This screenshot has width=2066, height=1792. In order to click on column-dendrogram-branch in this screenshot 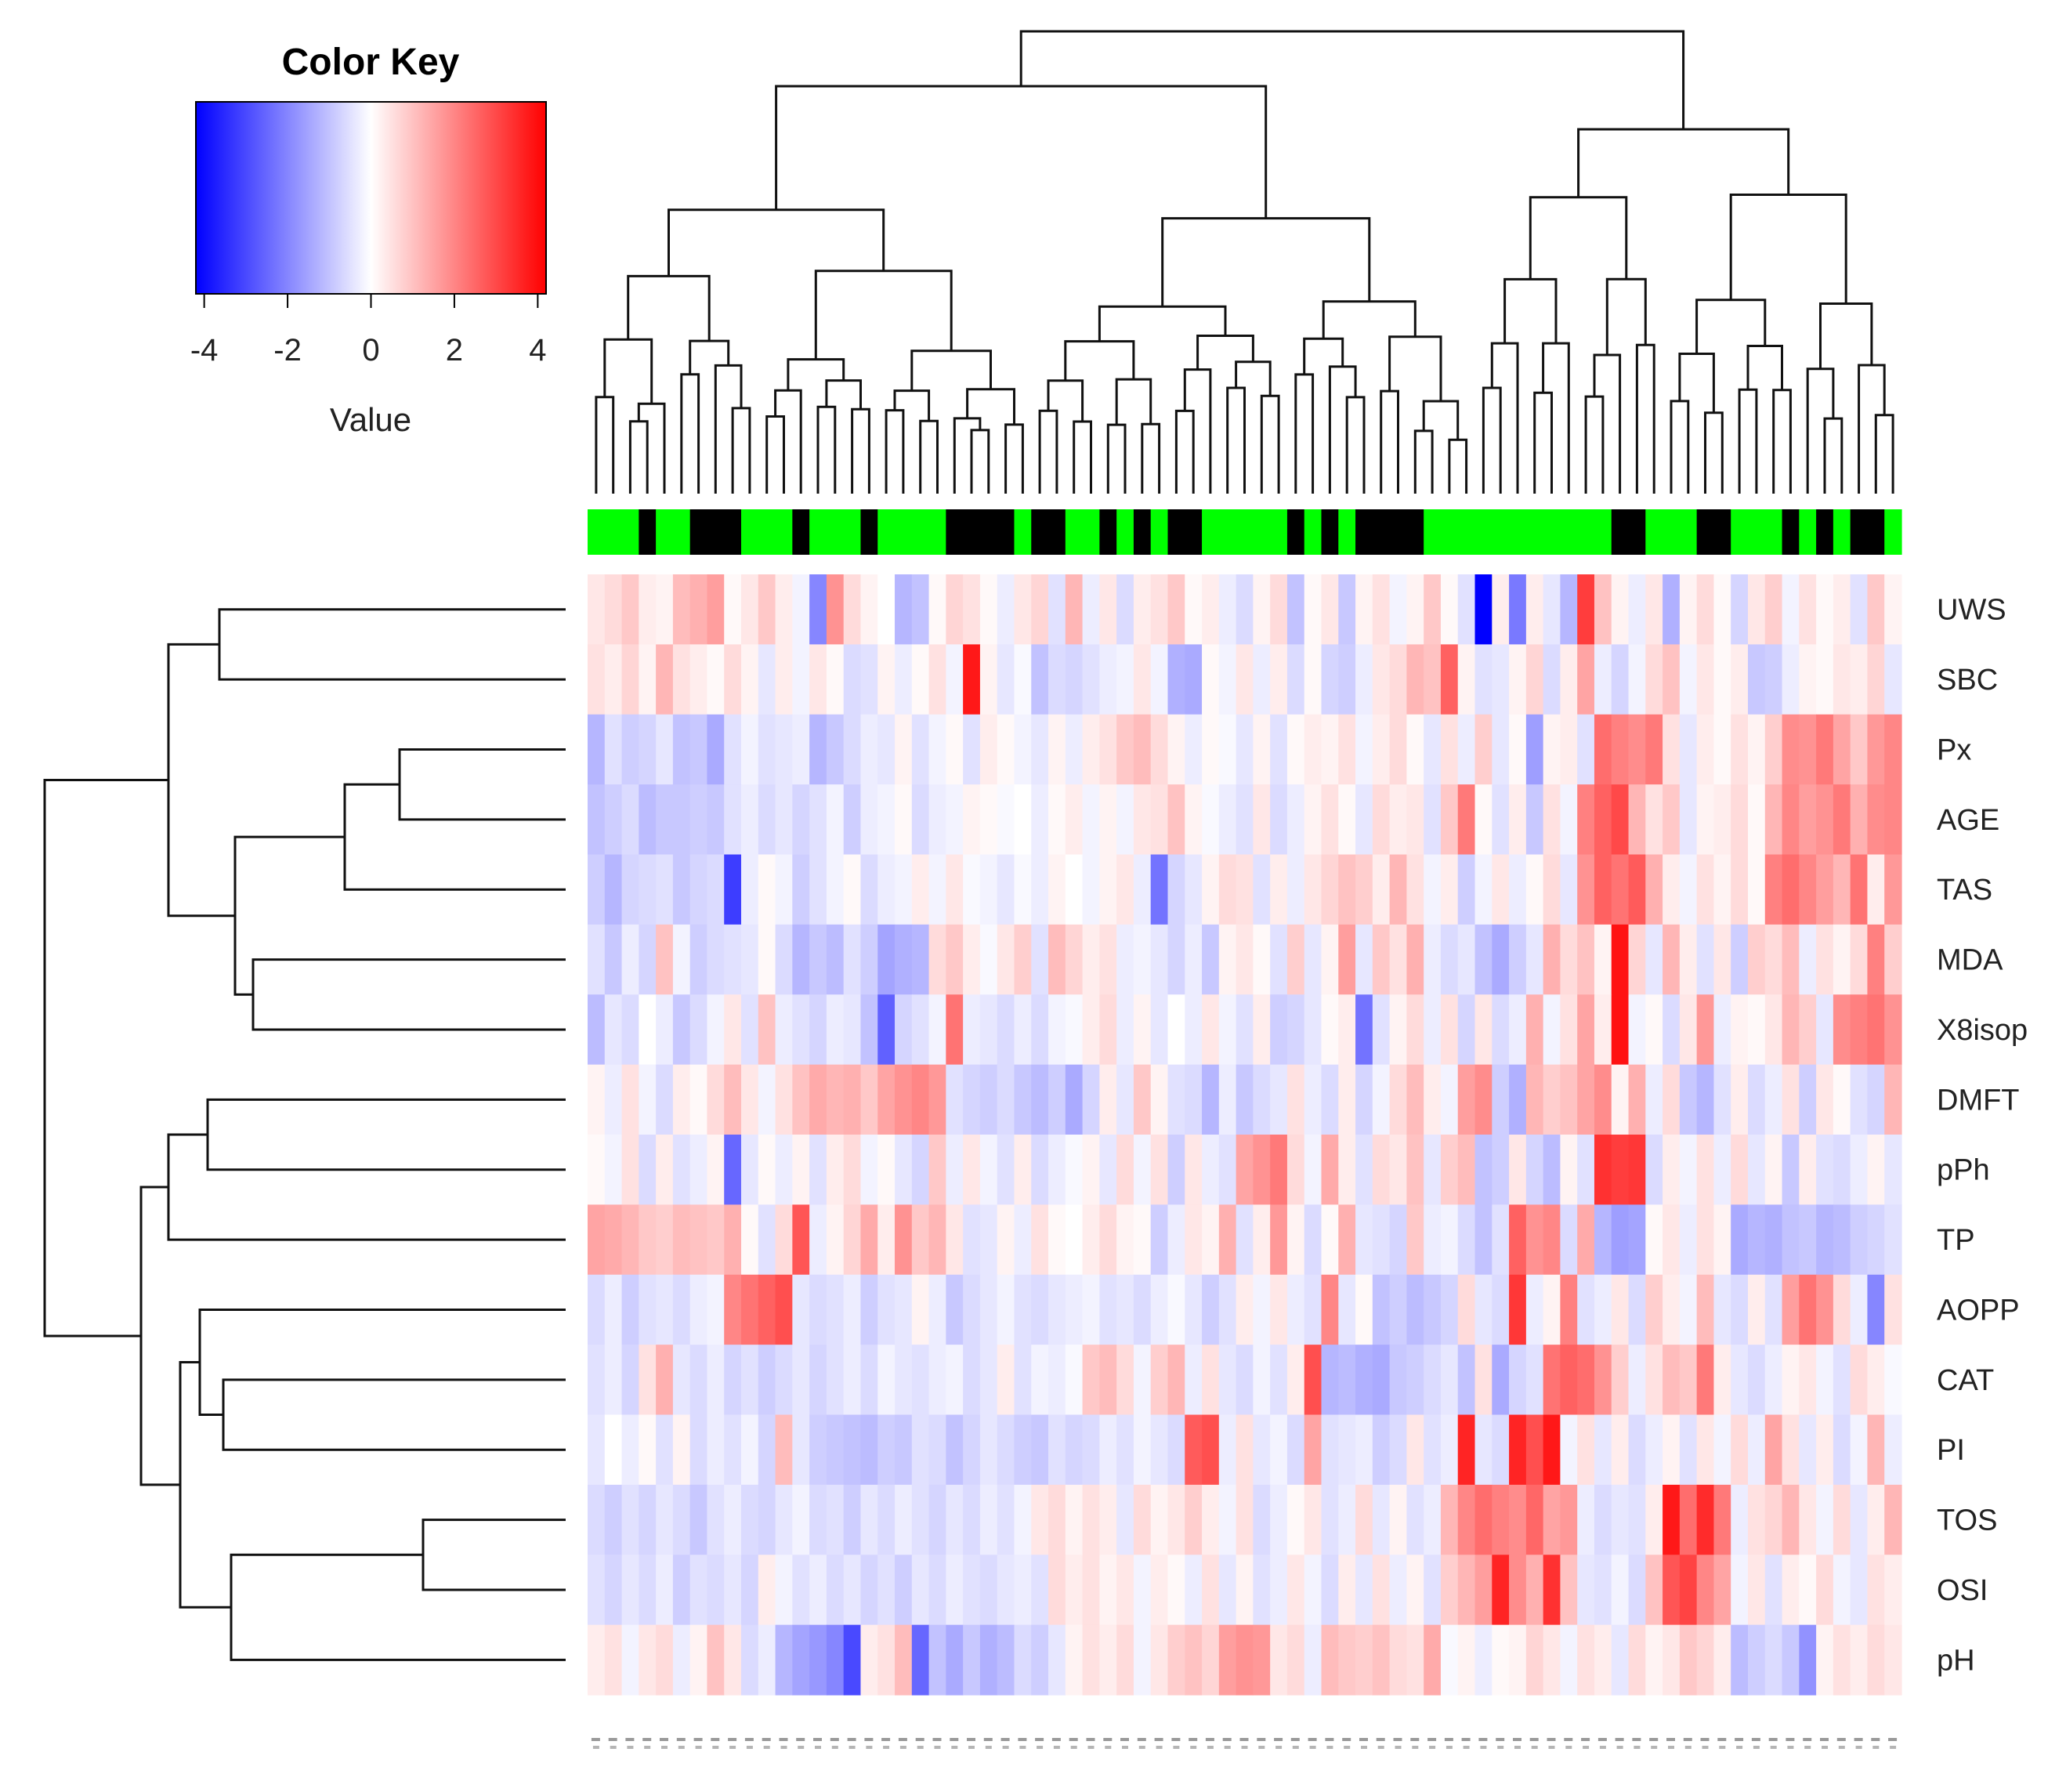, I will do `click(669, 308)`.